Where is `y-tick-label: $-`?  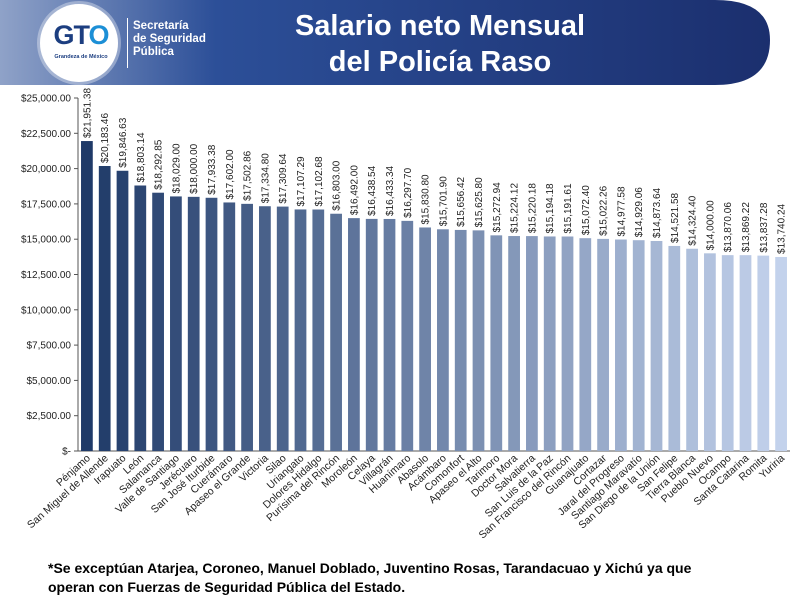
y-tick-label: $- is located at coordinates (66, 452).